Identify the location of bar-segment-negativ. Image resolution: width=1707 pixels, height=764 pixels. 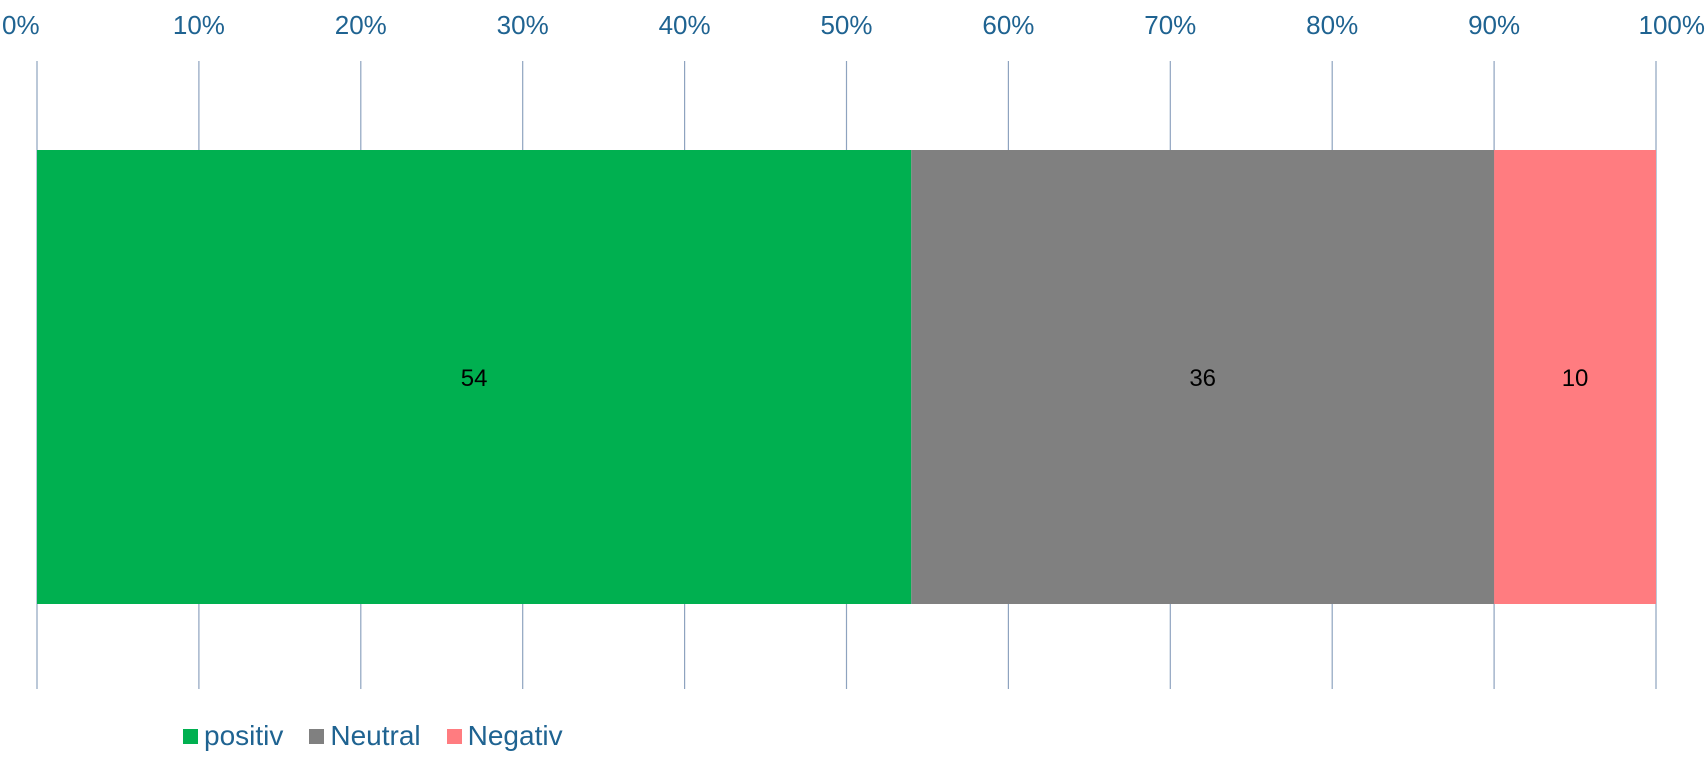
(1575, 377).